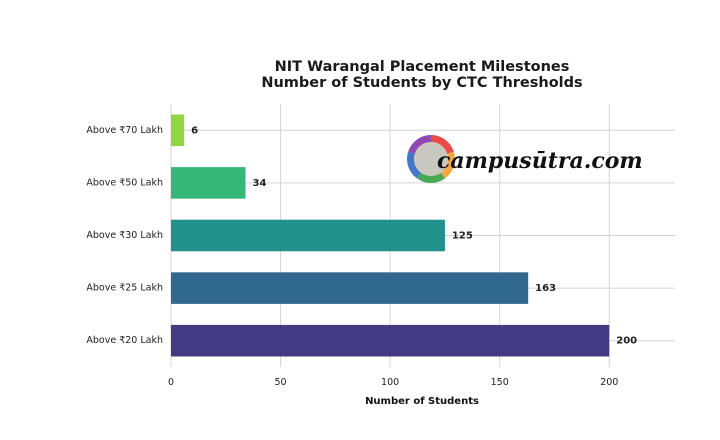  What do you see at coordinates (171, 382) in the screenshot?
I see `x-tick-label: 0` at bounding box center [171, 382].